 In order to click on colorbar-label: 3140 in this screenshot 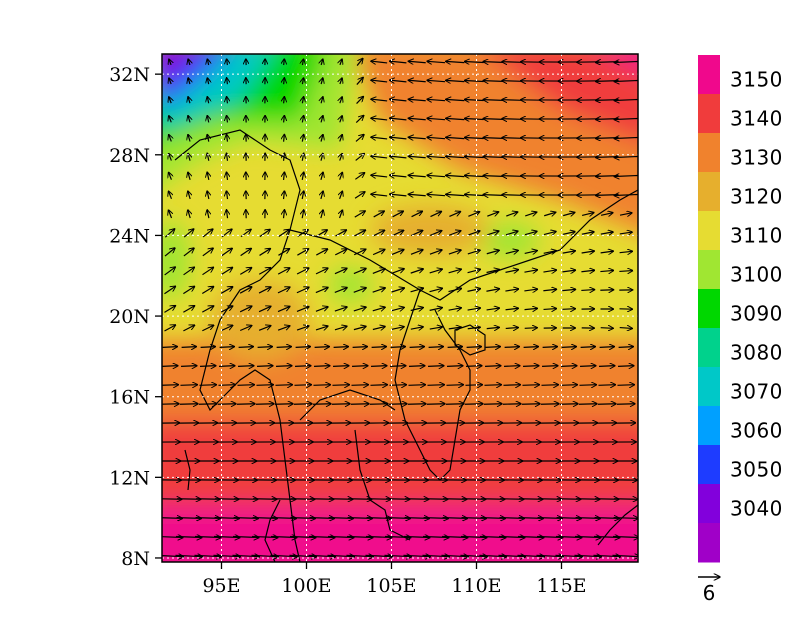, I will do `click(756, 119)`.